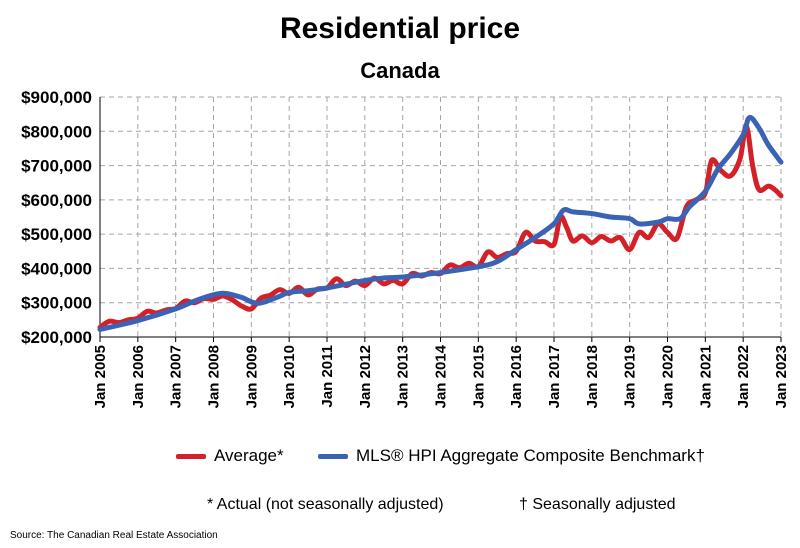 The image size is (800, 548). Describe the element at coordinates (289, 376) in the screenshot. I see `x-tick-label: Jan 2010` at that location.